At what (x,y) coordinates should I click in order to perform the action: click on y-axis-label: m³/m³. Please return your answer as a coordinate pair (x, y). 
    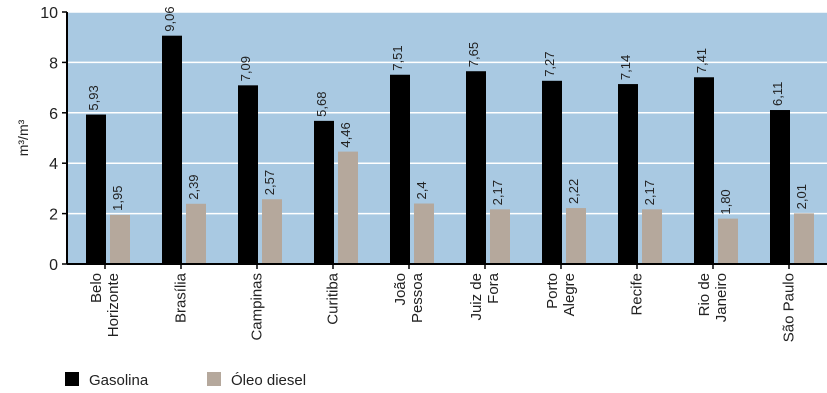
    Looking at the image, I should click on (23, 137).